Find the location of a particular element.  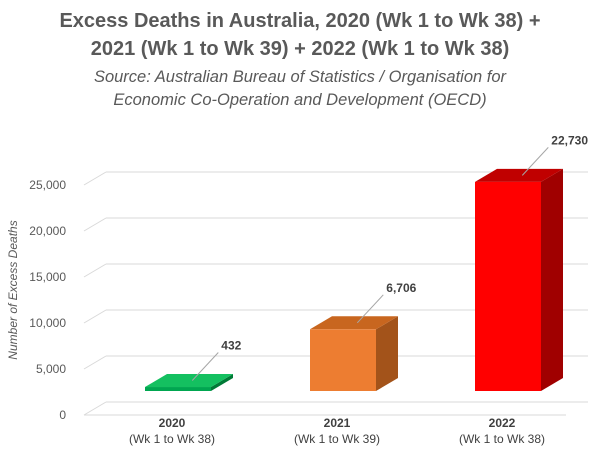

y-axis-label: Number of Excess Deaths is located at coordinates (13, 289).